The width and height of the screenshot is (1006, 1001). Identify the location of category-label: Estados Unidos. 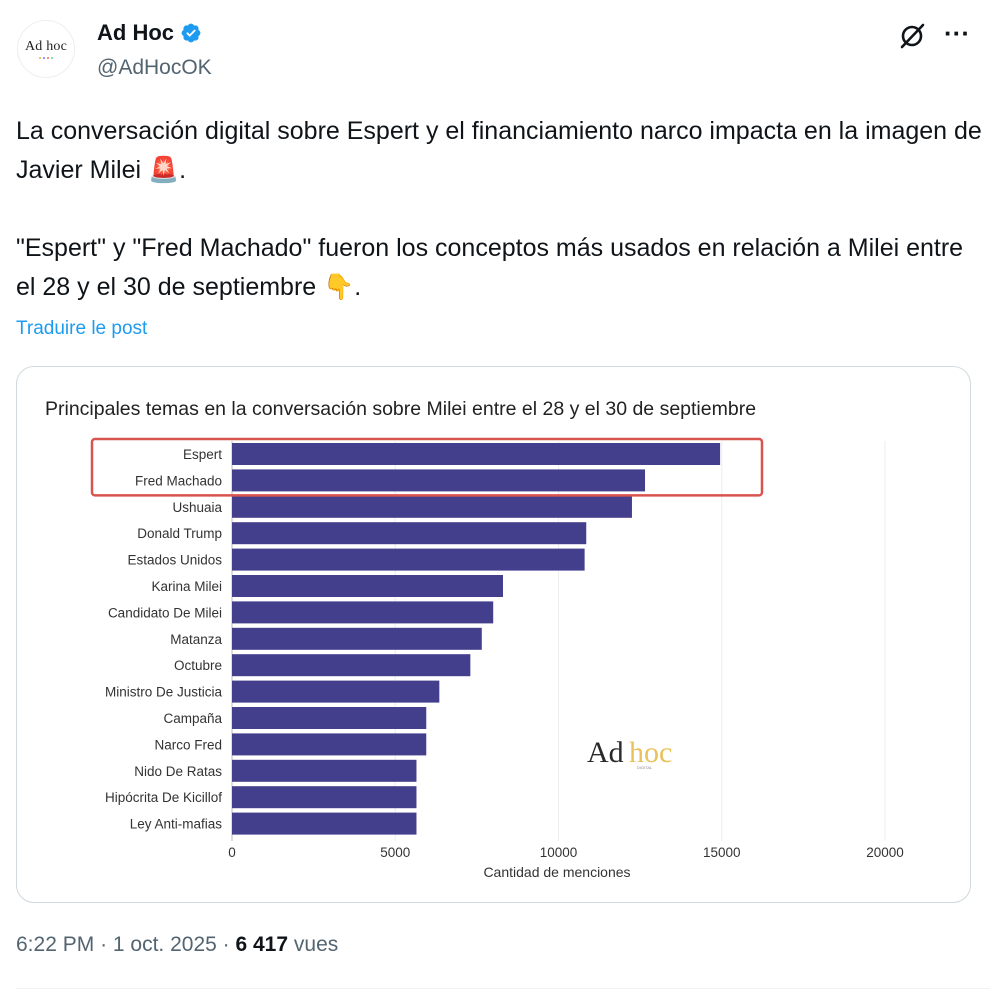
(174, 560).